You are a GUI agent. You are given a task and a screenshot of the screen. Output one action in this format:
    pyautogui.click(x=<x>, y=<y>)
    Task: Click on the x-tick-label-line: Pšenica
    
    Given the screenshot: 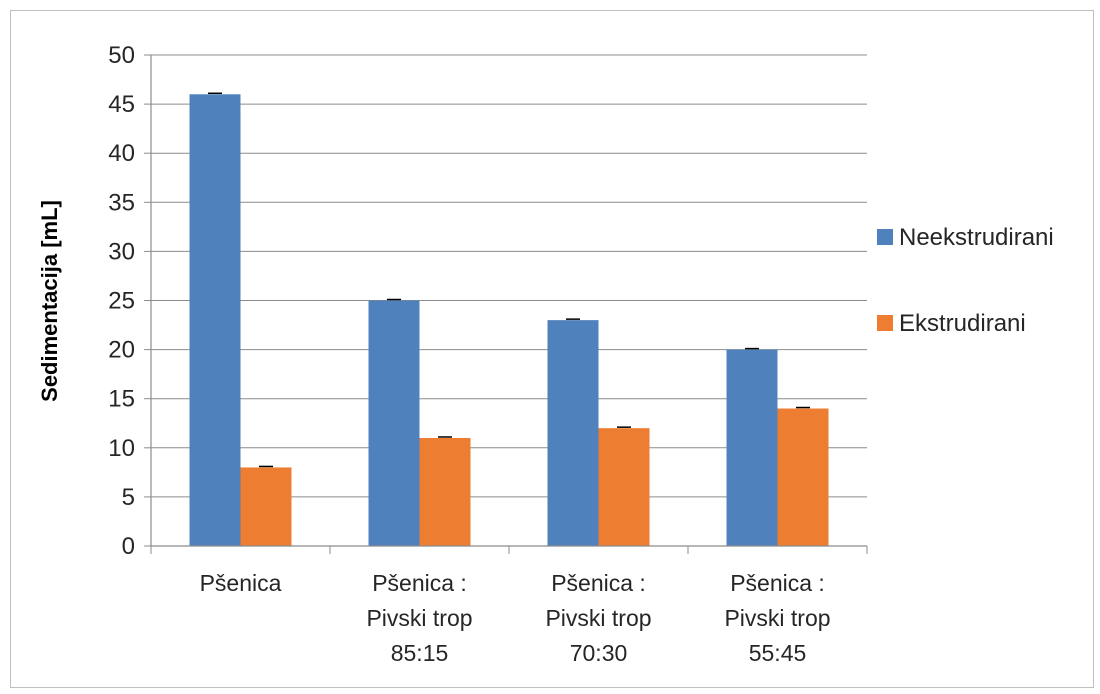 What is the action you would take?
    pyautogui.click(x=241, y=583)
    